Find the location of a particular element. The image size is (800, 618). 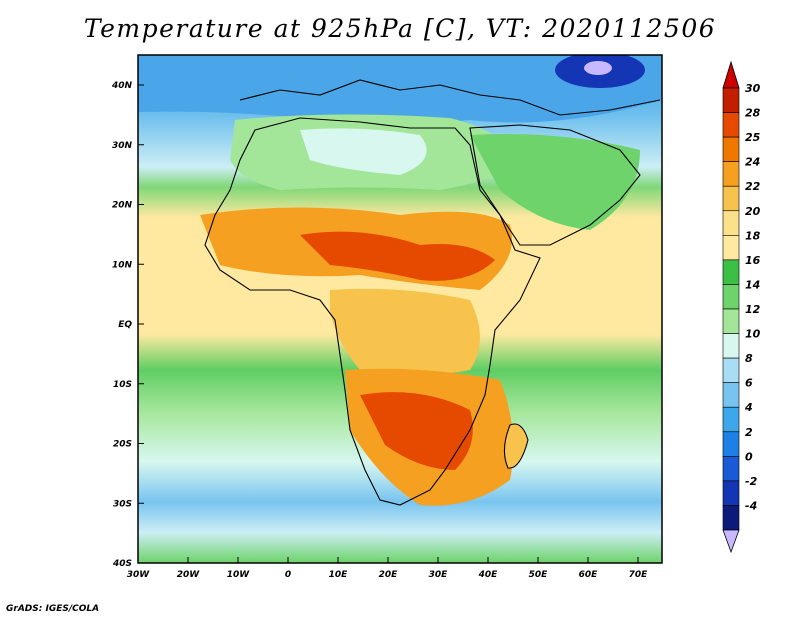

europe-coastline is located at coordinates (450, 97).